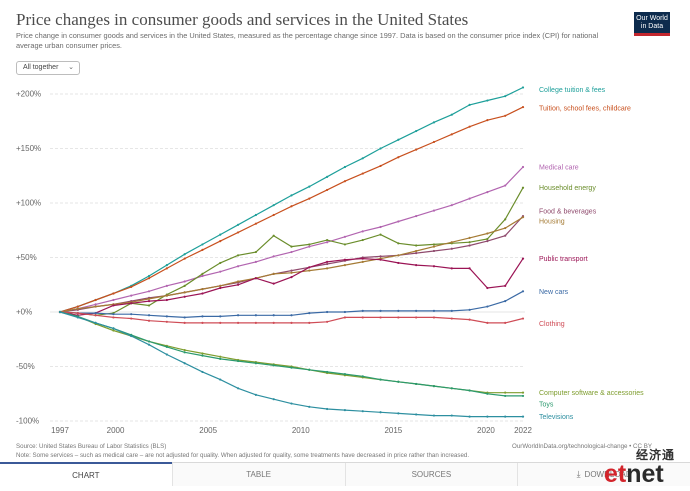 The height and width of the screenshot is (491, 690). What do you see at coordinates (652, 18) in the screenshot?
I see `logo-line-1: Our World` at bounding box center [652, 18].